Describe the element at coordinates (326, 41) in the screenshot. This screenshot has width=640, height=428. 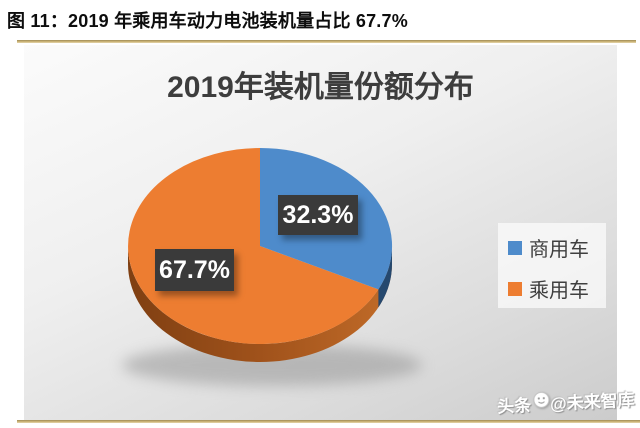
I see `top-divider-rule` at that location.